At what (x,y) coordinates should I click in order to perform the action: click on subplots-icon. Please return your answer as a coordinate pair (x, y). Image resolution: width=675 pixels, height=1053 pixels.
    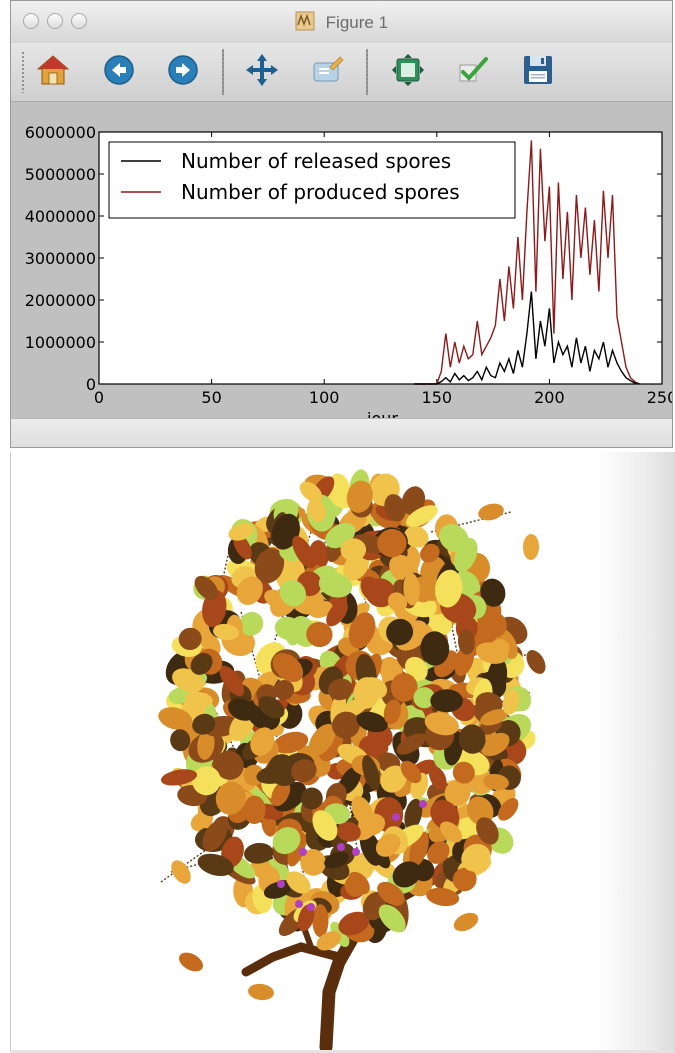
    Looking at the image, I should click on (408, 72).